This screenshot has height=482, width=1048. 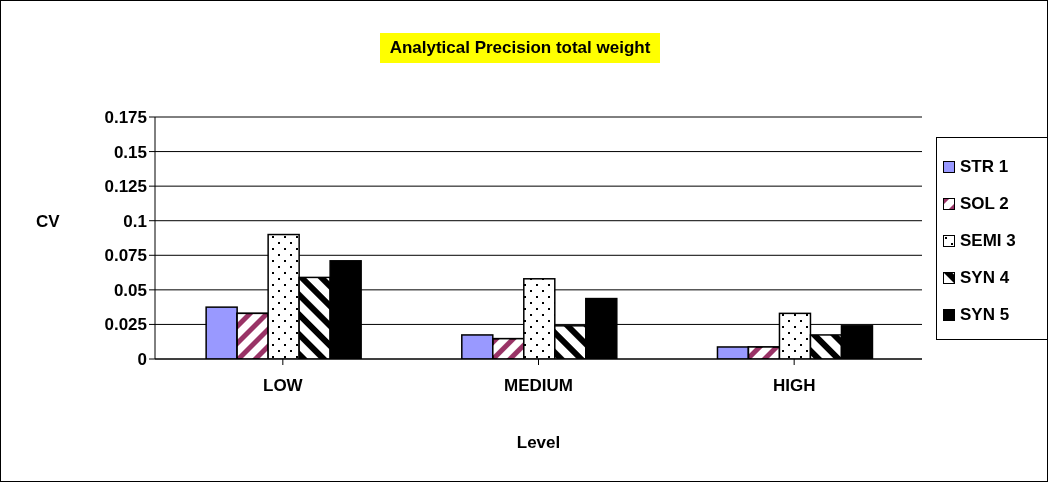 I want to click on legend-label: SYN 5, so click(x=985, y=314).